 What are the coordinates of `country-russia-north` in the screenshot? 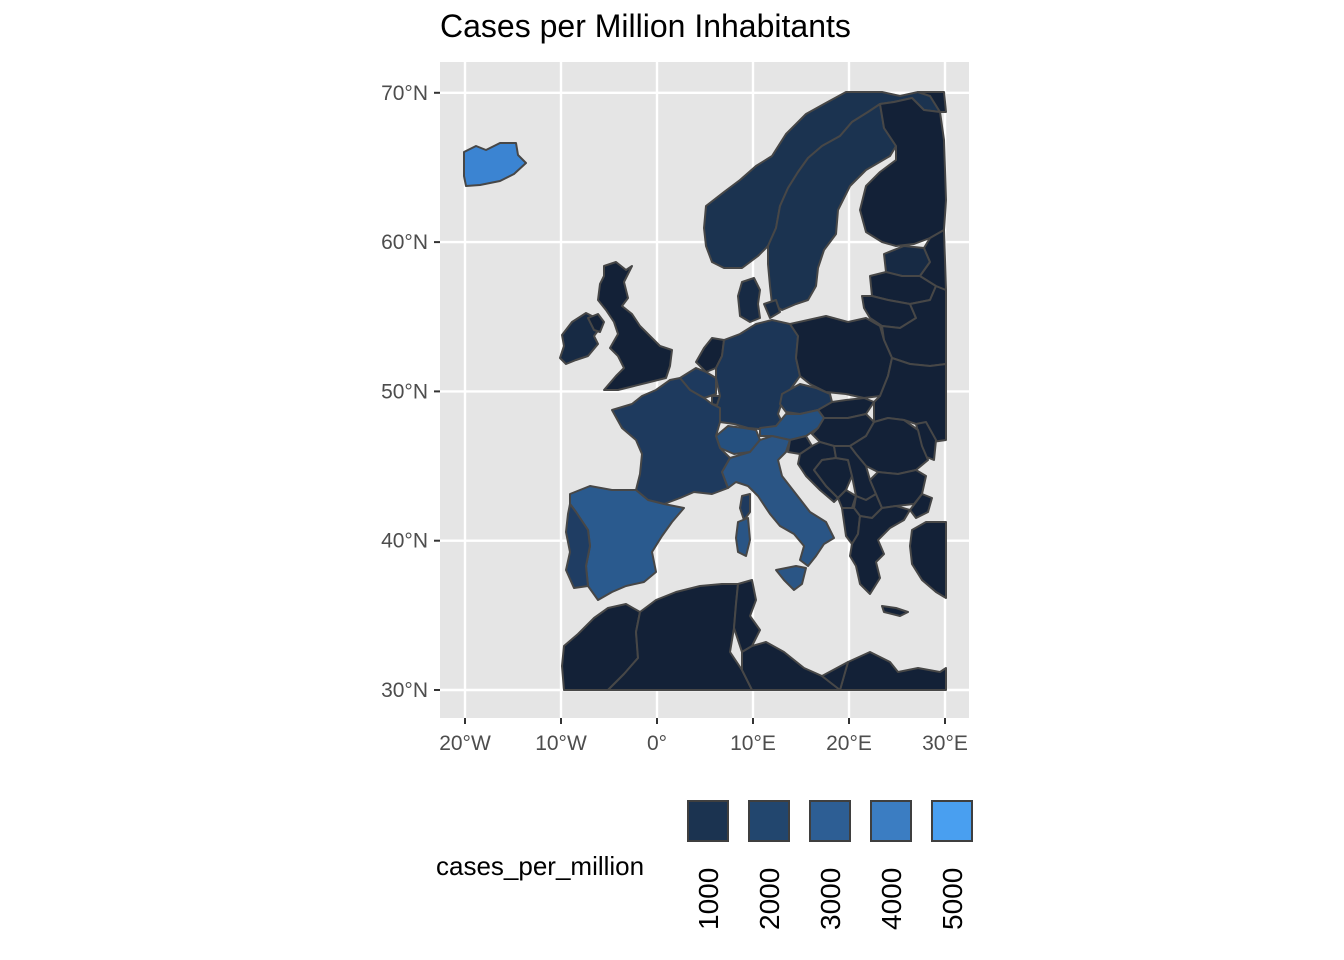 It's located at (932, 102).